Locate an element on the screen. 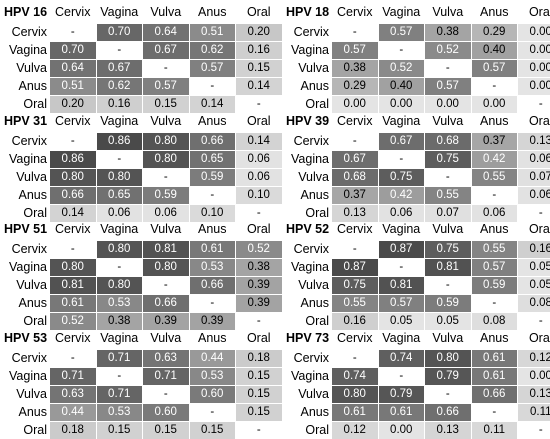 The image size is (550, 439). heatmap-cell: 0.53 is located at coordinates (212, 376).